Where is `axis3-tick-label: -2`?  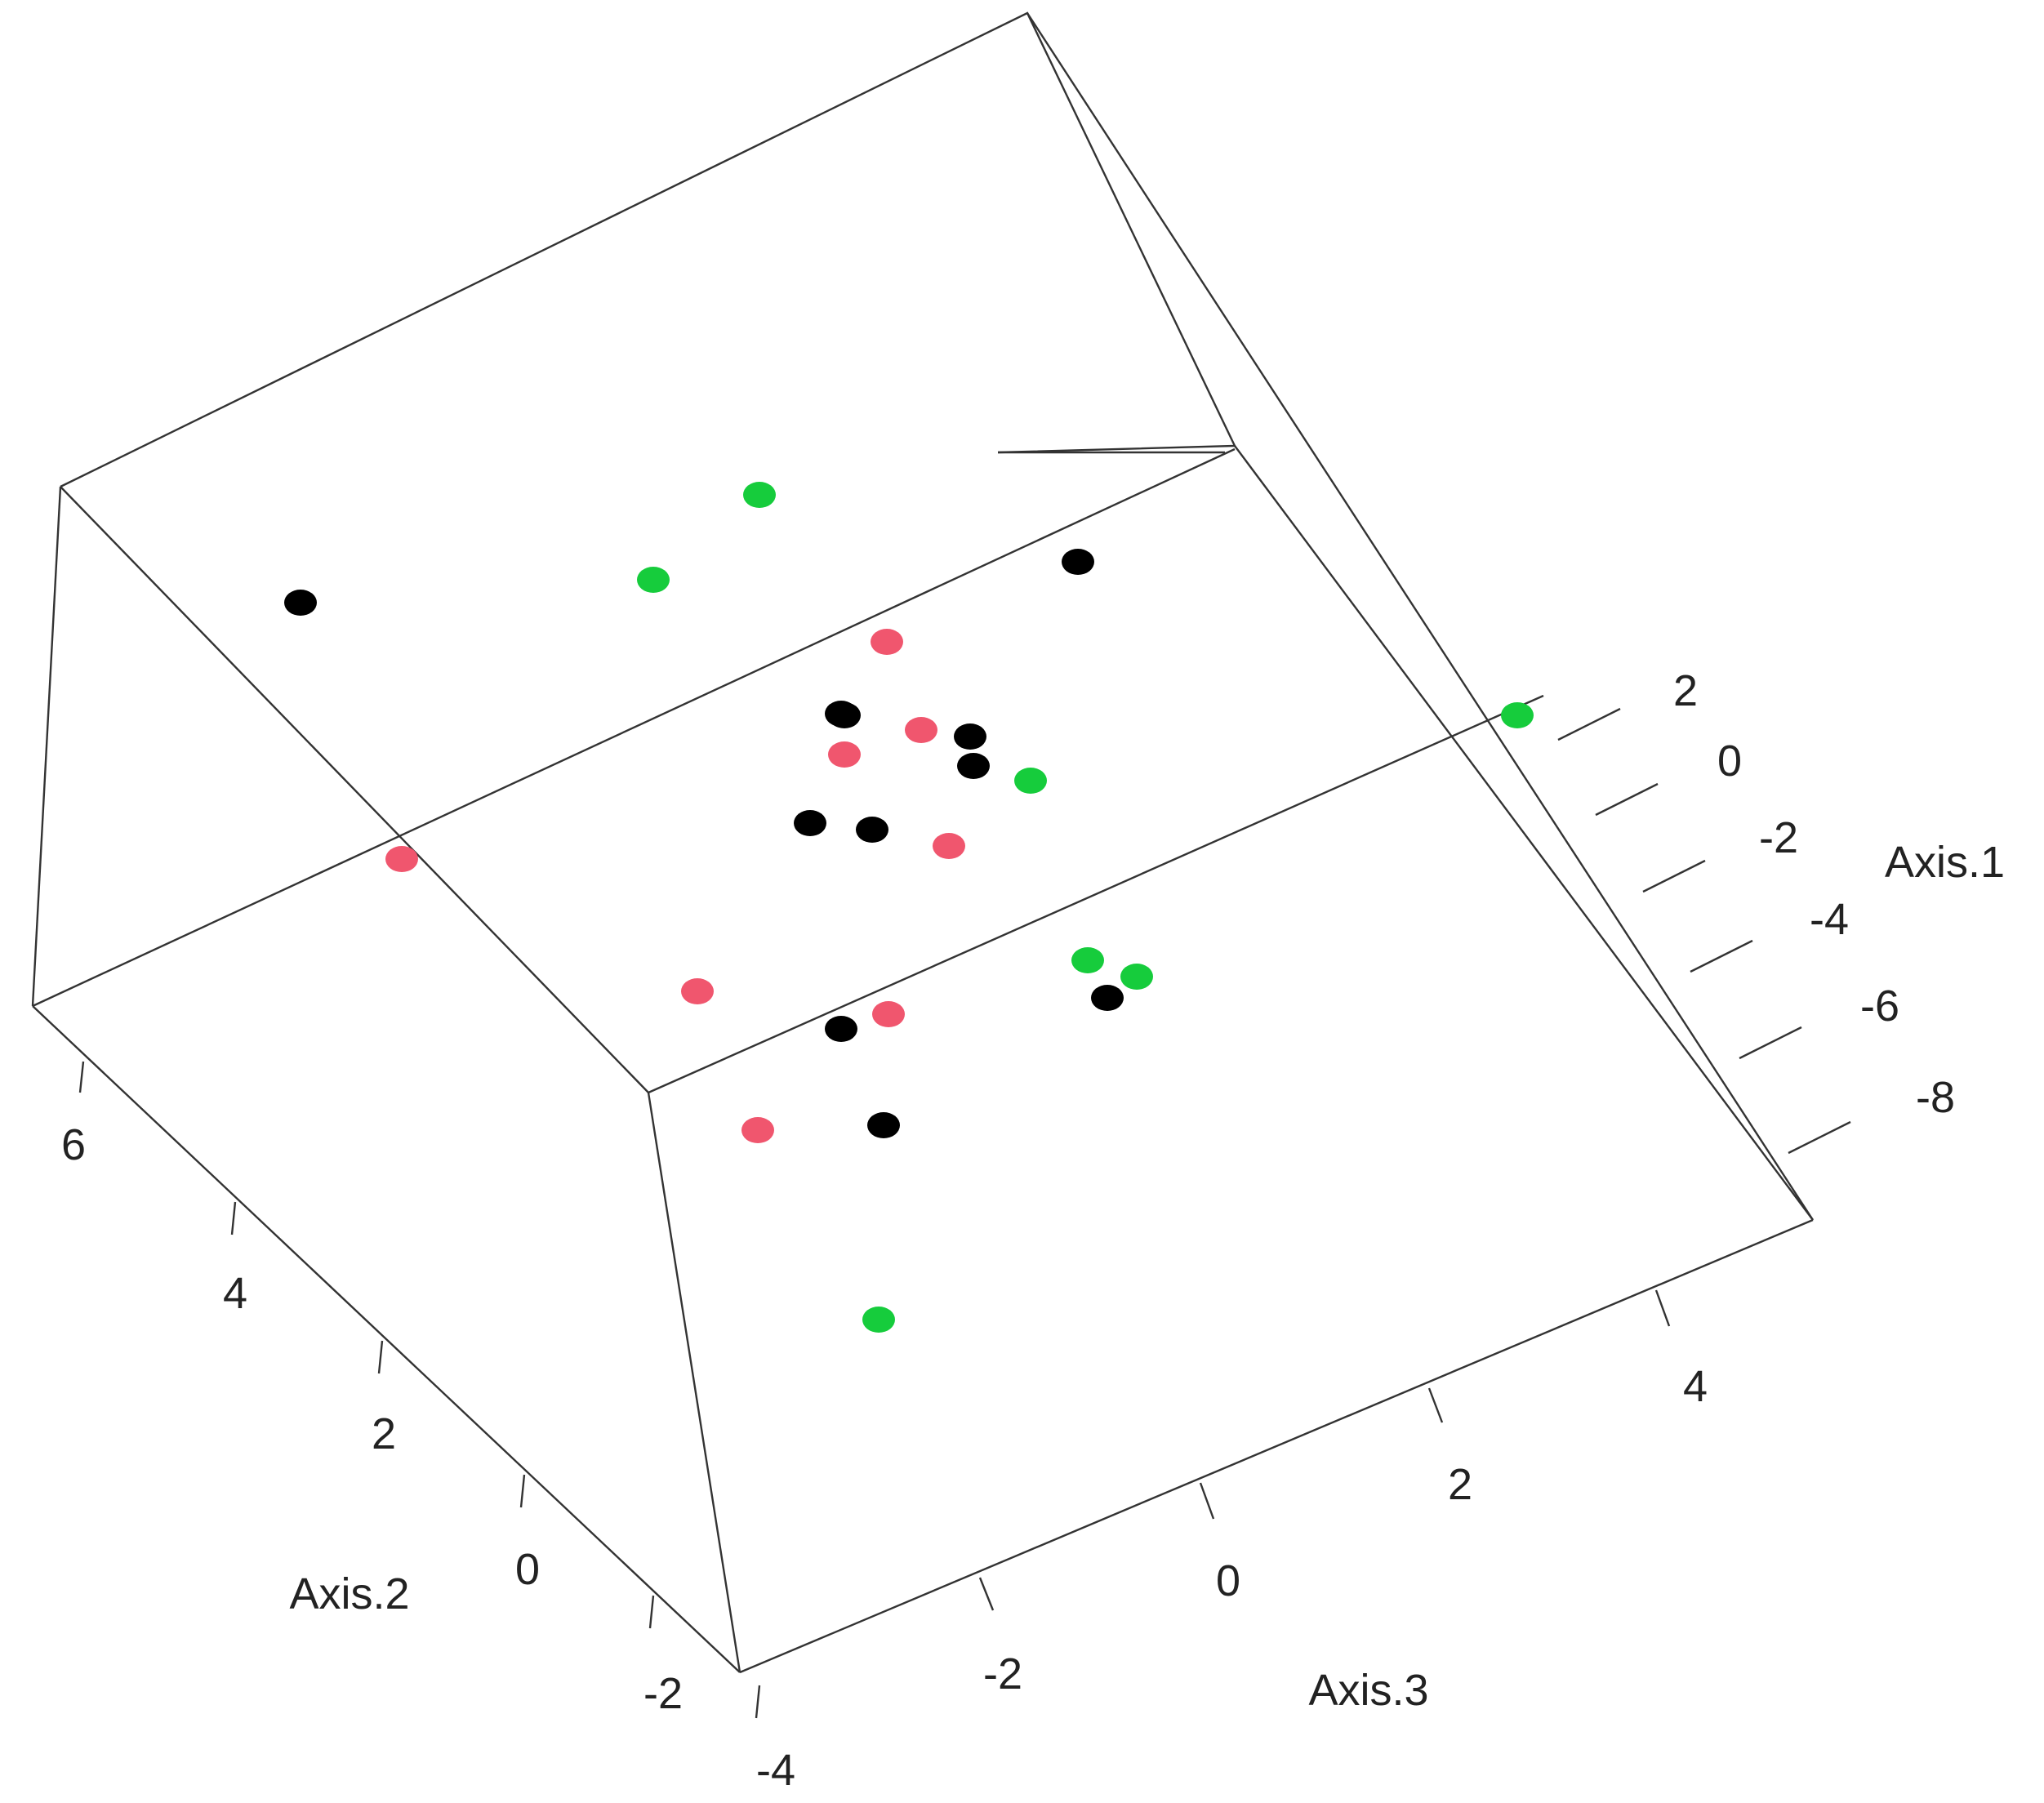
axis3-tick-label: -2 is located at coordinates (1003, 1673).